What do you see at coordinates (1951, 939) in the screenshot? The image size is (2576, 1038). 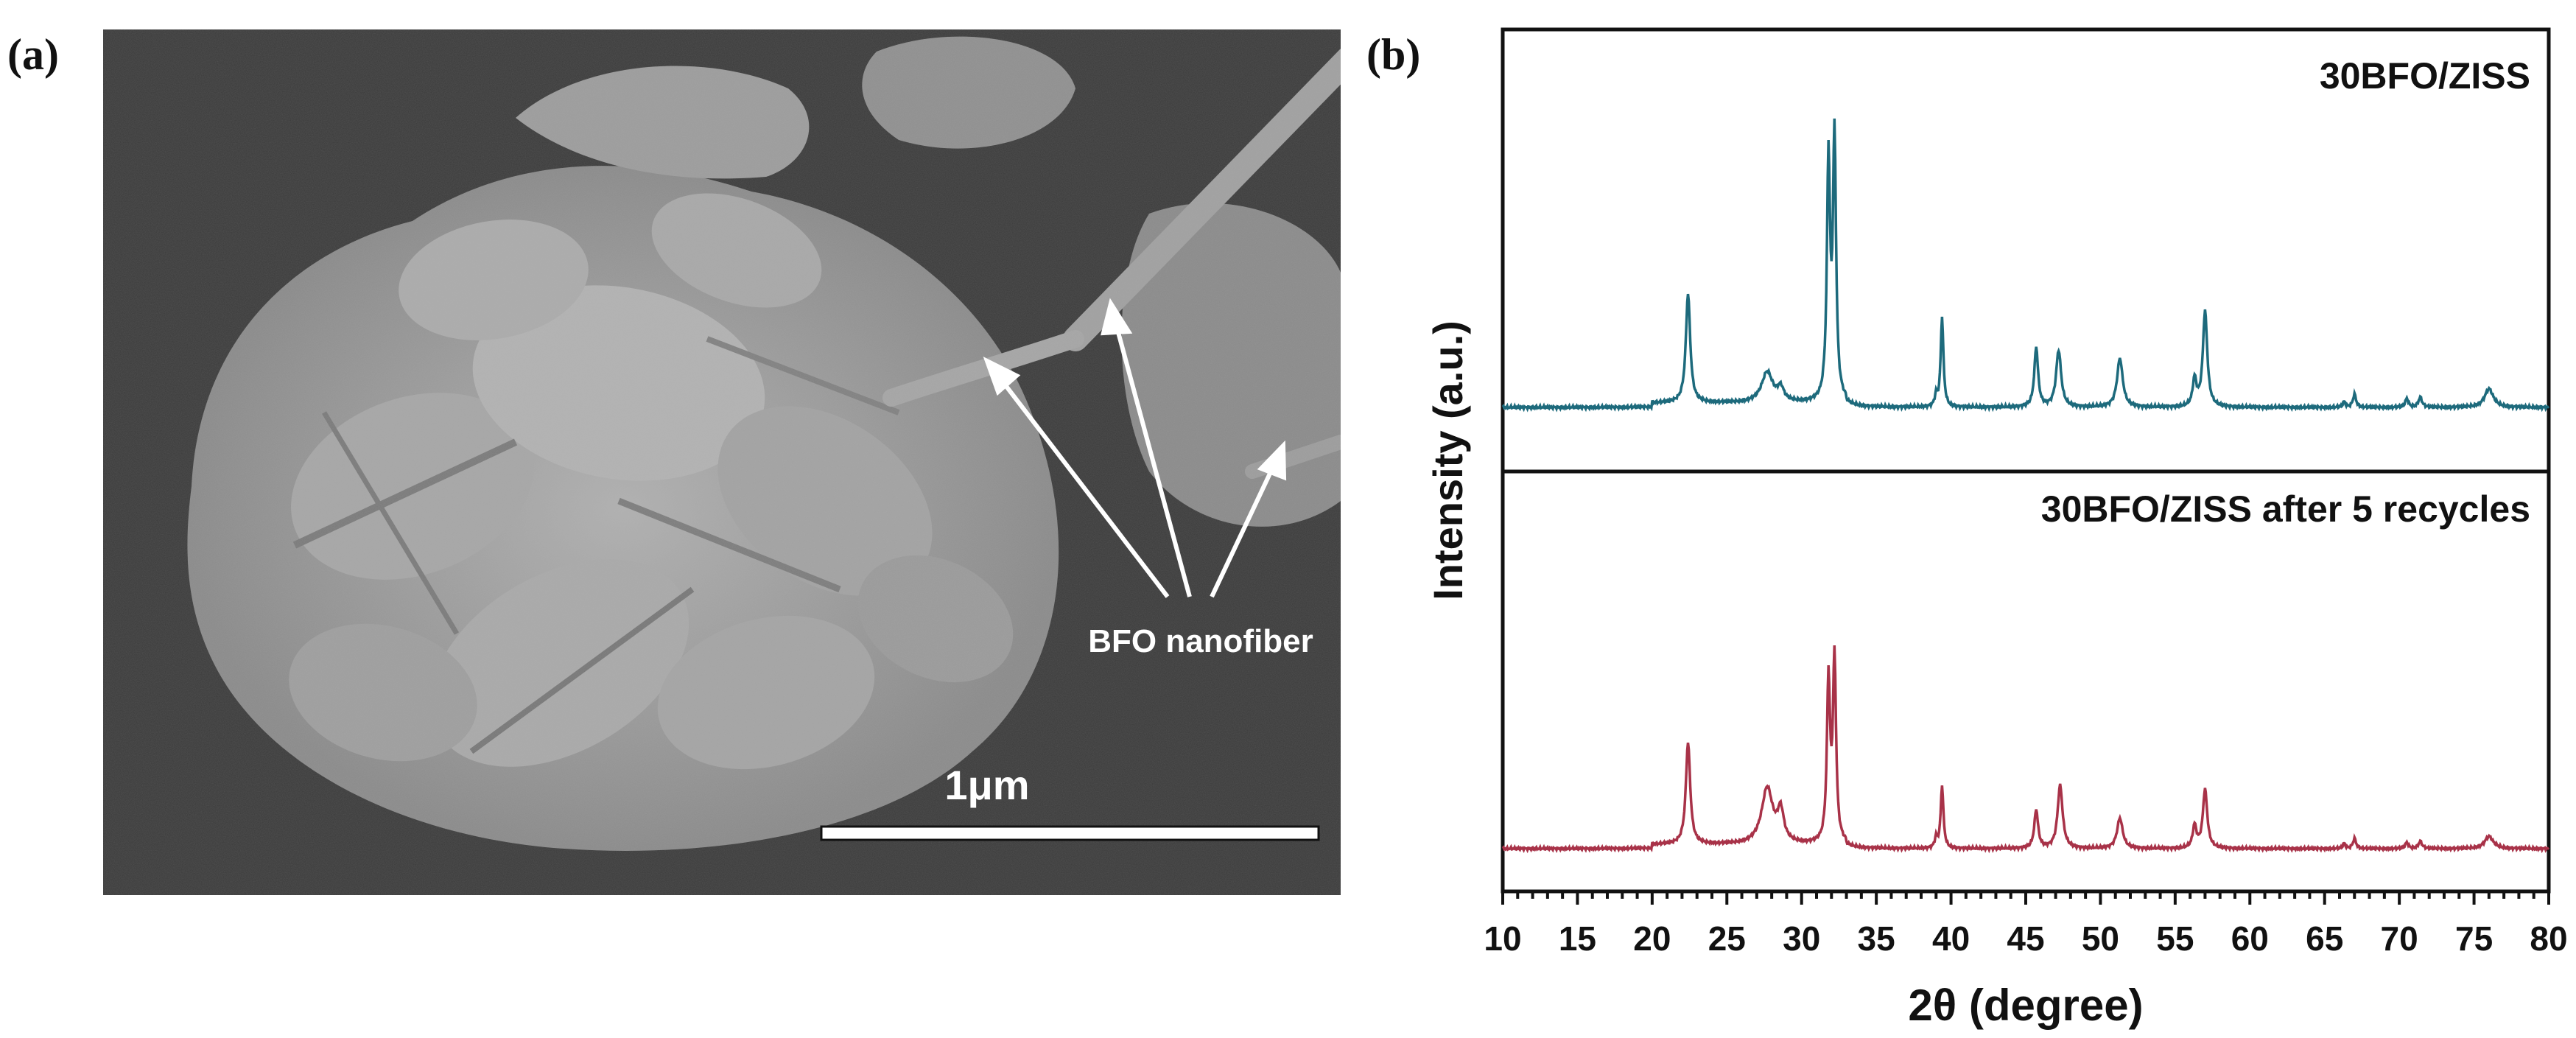 I see `x-tick-label: 40` at bounding box center [1951, 939].